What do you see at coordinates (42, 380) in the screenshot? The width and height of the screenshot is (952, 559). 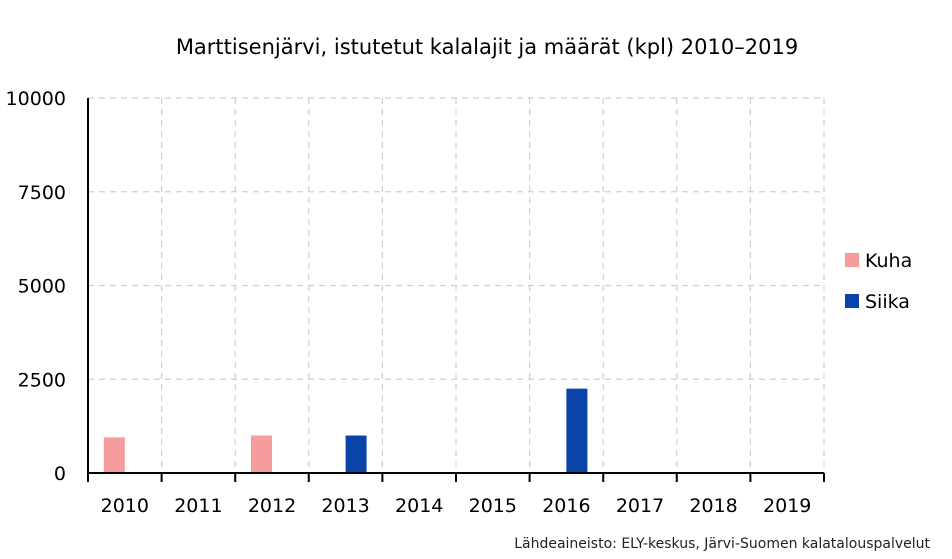 I see `y-tick-label: 2500` at bounding box center [42, 380].